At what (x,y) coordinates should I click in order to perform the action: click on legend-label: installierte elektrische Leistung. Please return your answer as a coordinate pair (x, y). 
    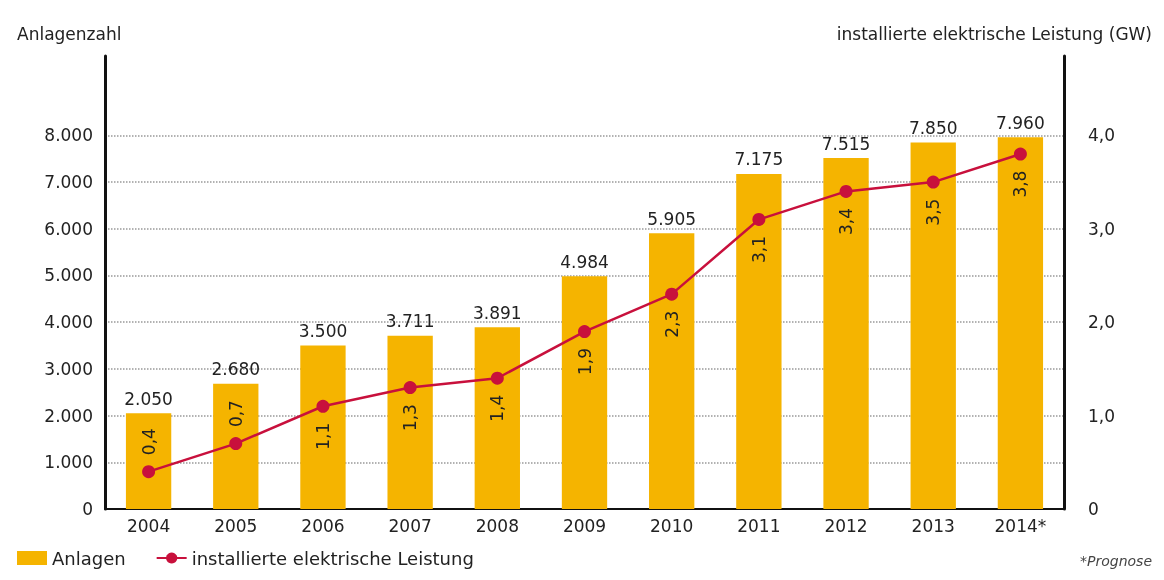
    Looking at the image, I should click on (332, 558).